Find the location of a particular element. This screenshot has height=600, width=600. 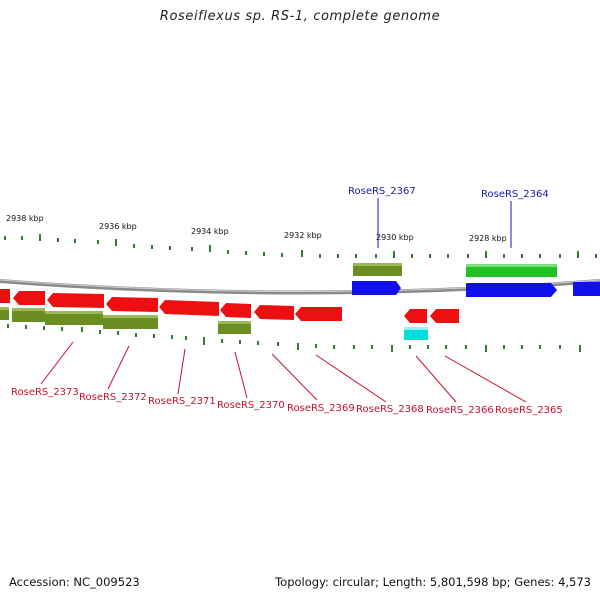

gene-label-RoseRS_2372: RoseRS_2372 is located at coordinates (113, 397).